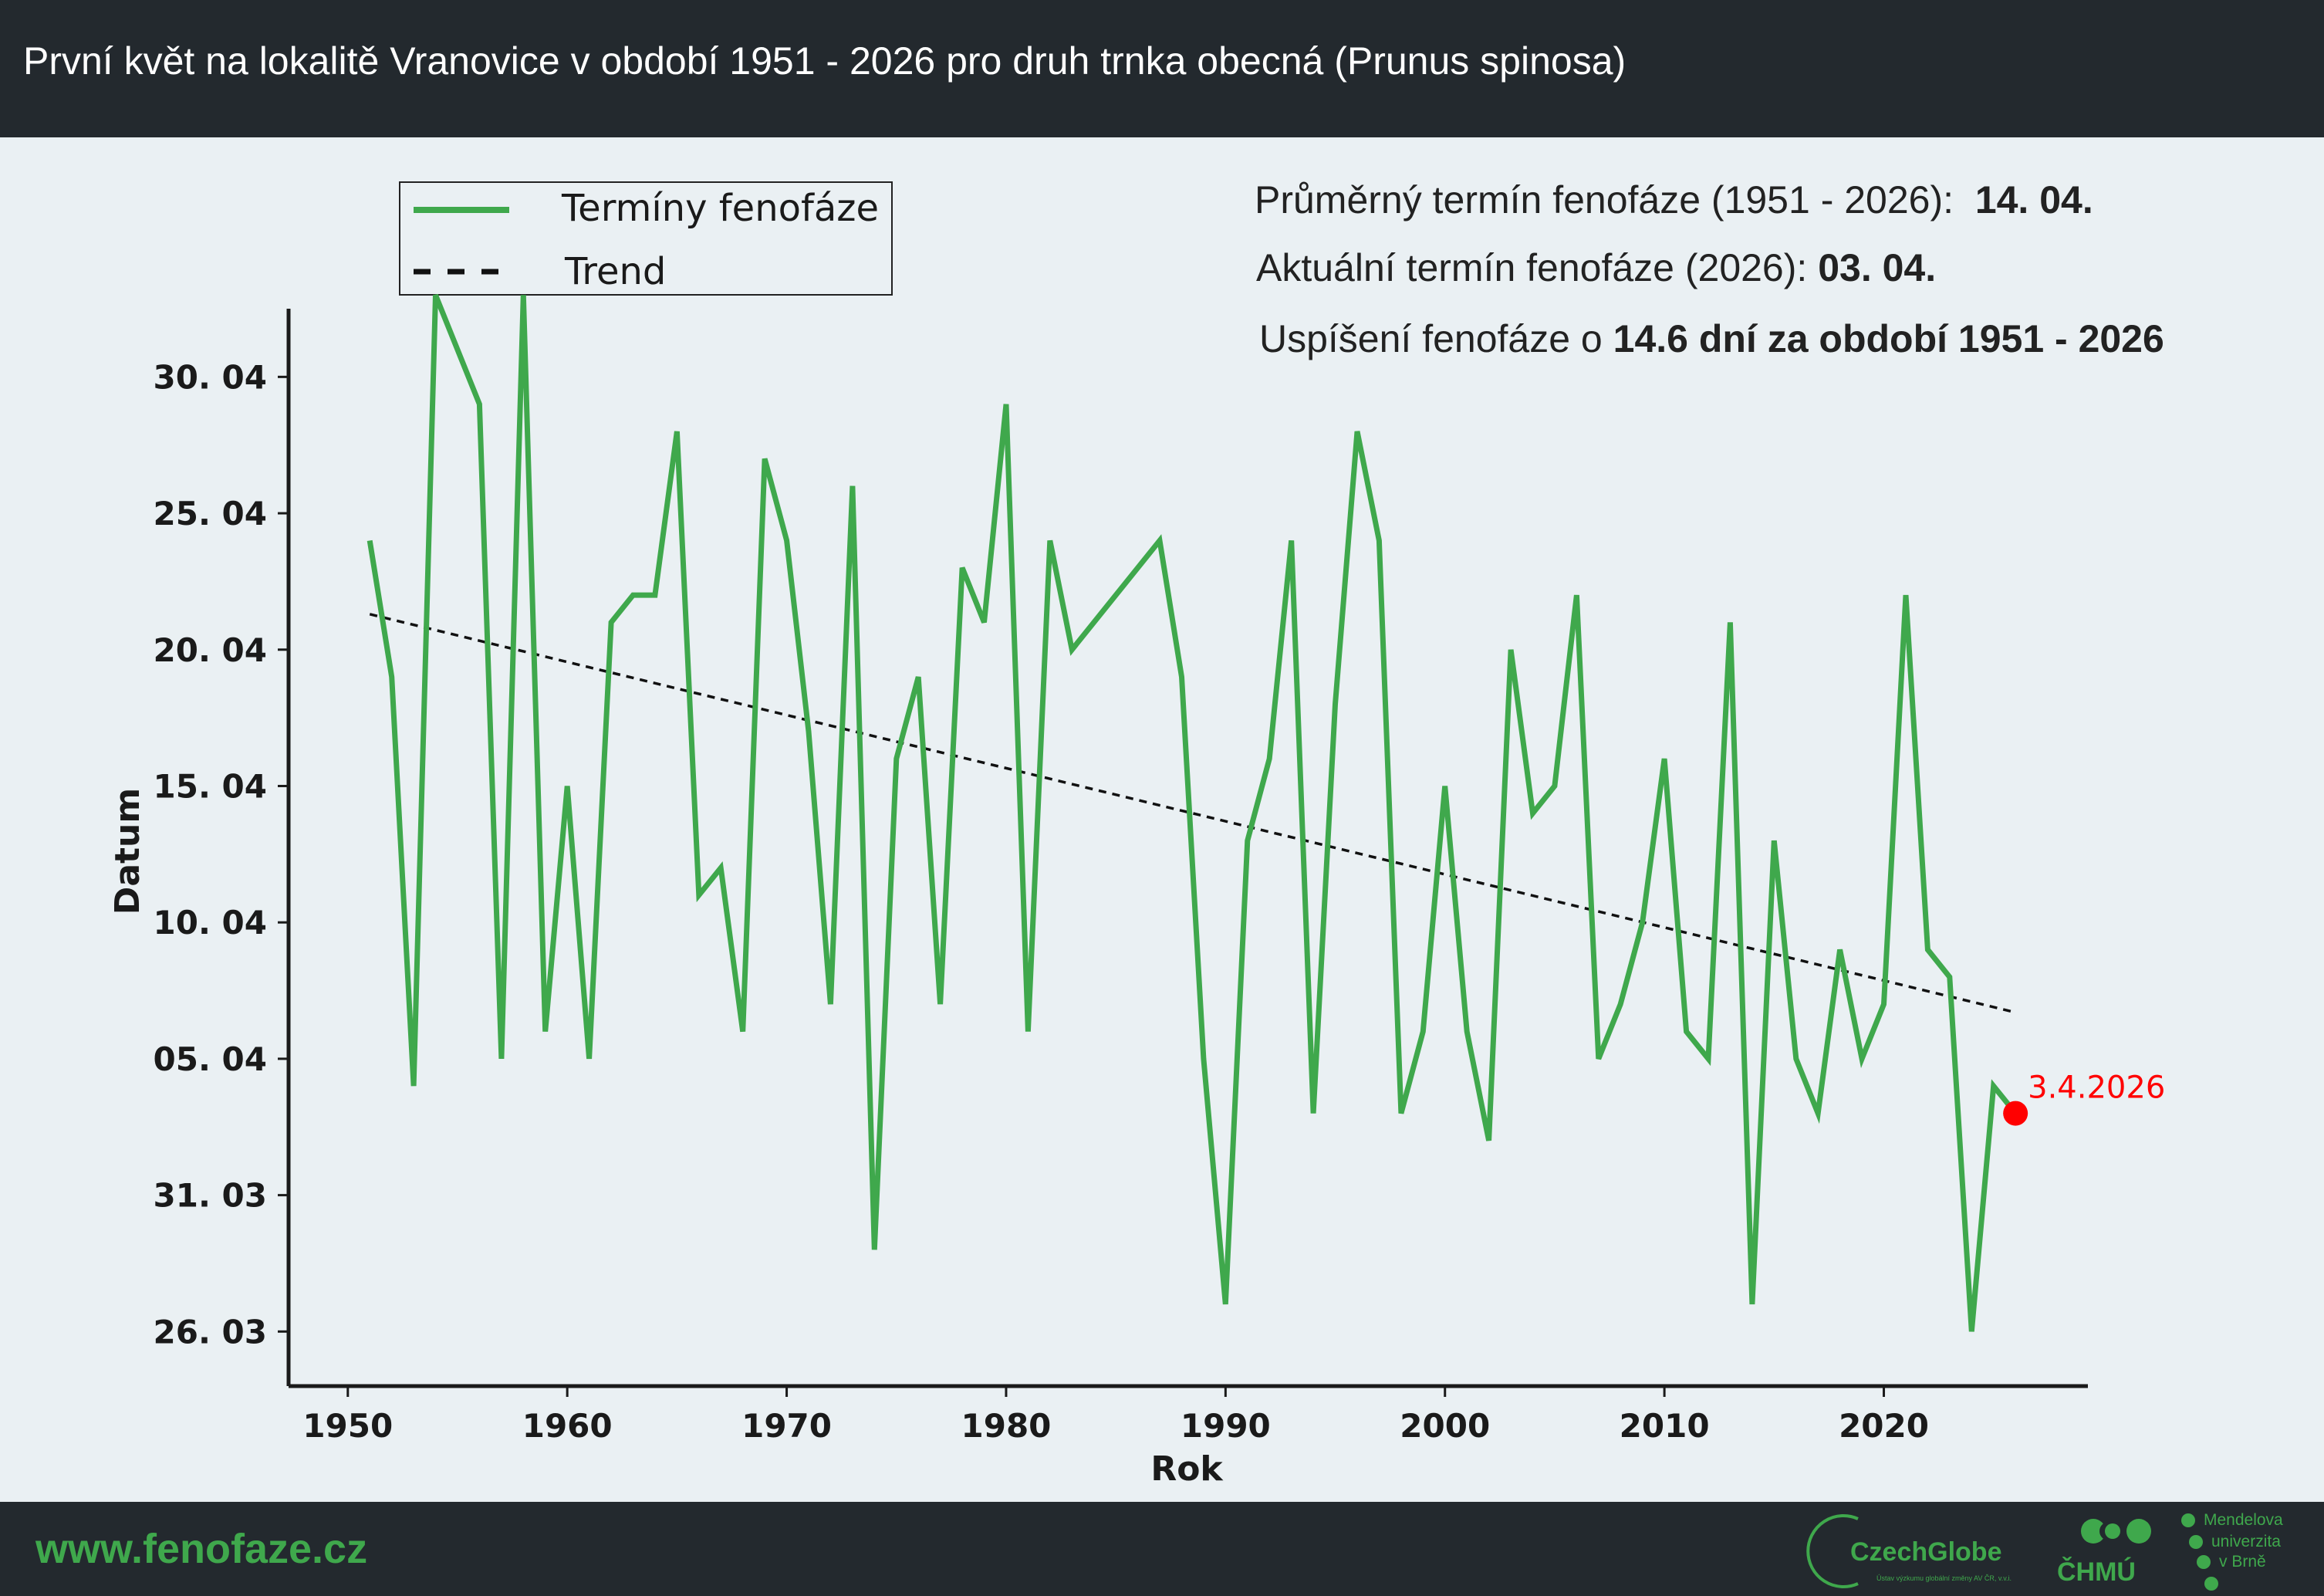  What do you see at coordinates (1665, 1426) in the screenshot?
I see `x-tick-label: 2010` at bounding box center [1665, 1426].